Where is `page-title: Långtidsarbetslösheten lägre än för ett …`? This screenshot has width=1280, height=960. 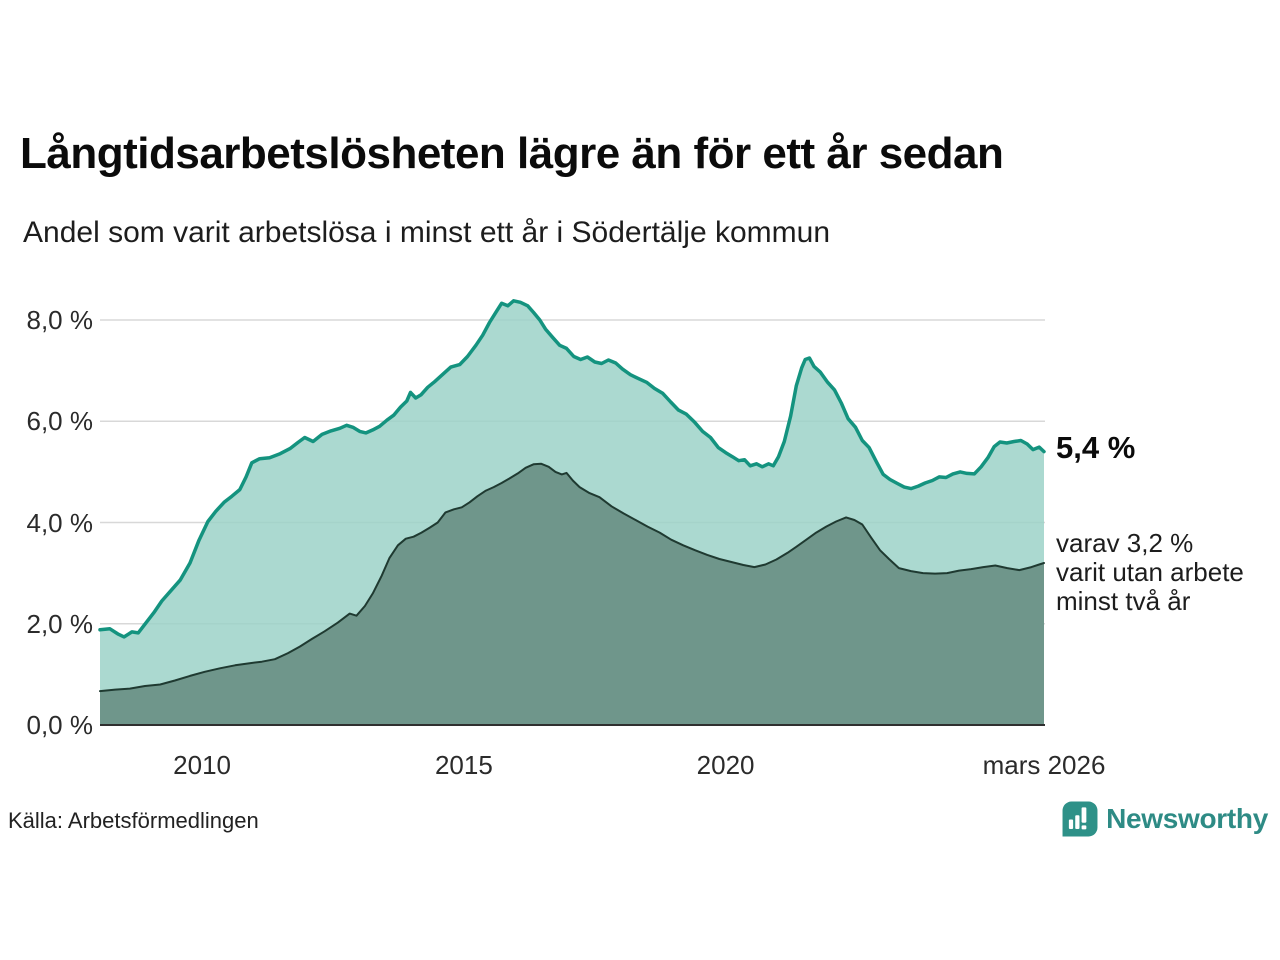 page-title: Långtidsarbetslösheten lägre än för ett … is located at coordinates (512, 153).